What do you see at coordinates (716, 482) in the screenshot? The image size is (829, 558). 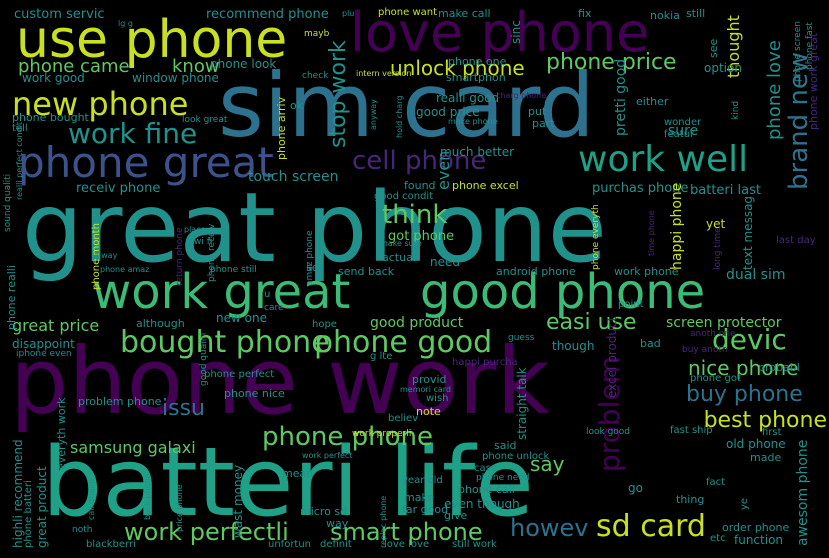 I see `cloud-word: fact` at bounding box center [716, 482].